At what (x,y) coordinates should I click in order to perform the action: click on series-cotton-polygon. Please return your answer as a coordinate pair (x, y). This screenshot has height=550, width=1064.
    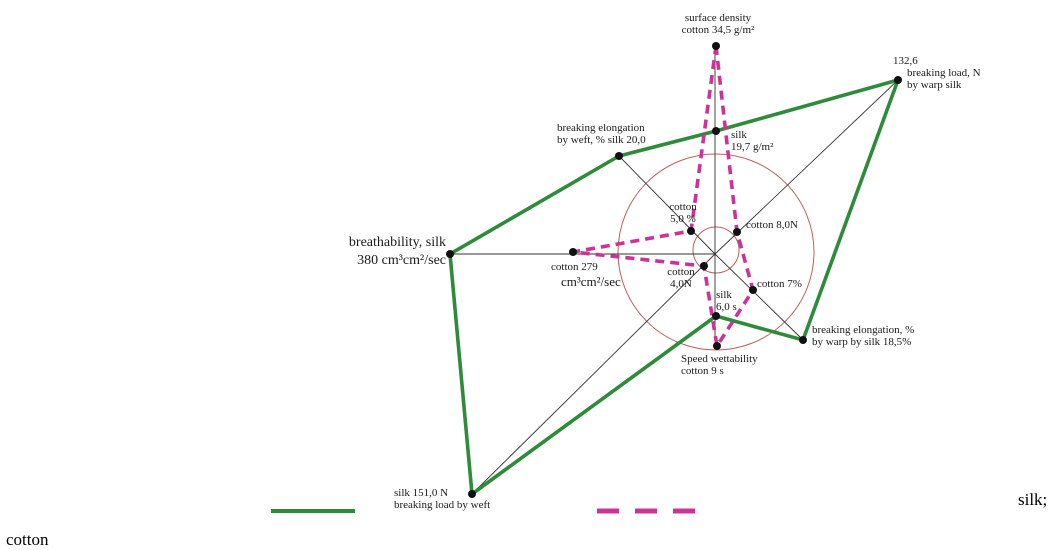
    Looking at the image, I should click on (663, 198).